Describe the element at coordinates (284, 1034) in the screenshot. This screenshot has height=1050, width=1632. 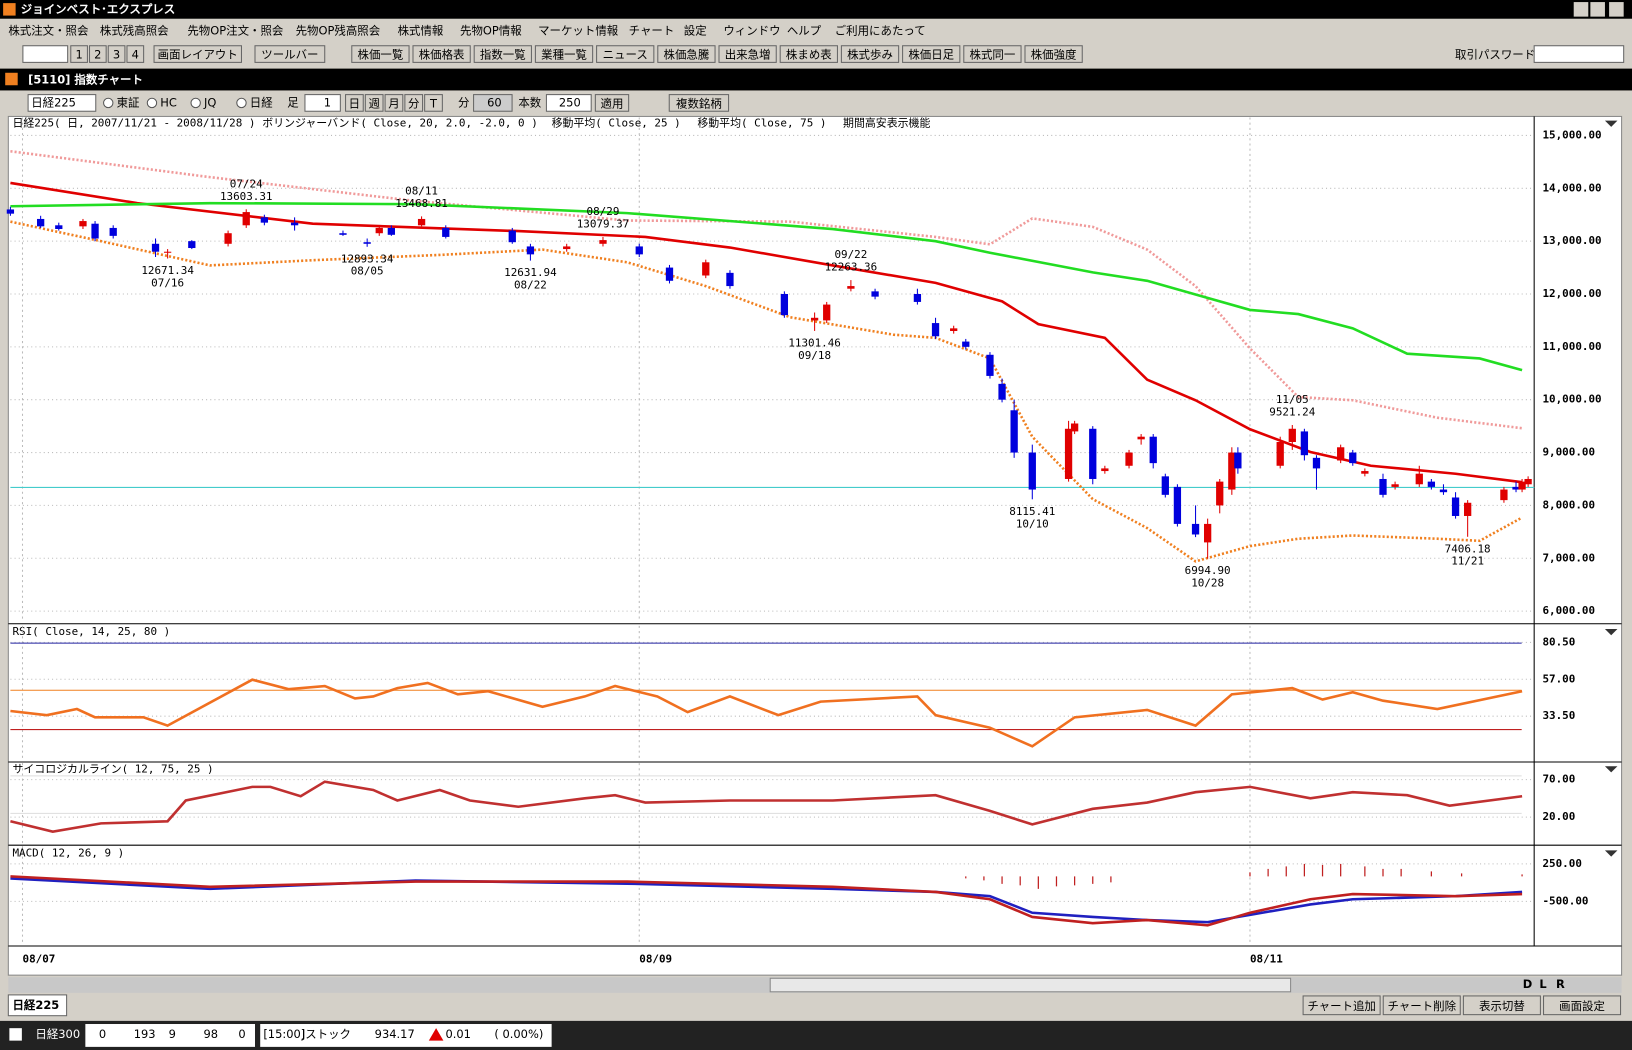
I see `status-time: [15:00]` at that location.